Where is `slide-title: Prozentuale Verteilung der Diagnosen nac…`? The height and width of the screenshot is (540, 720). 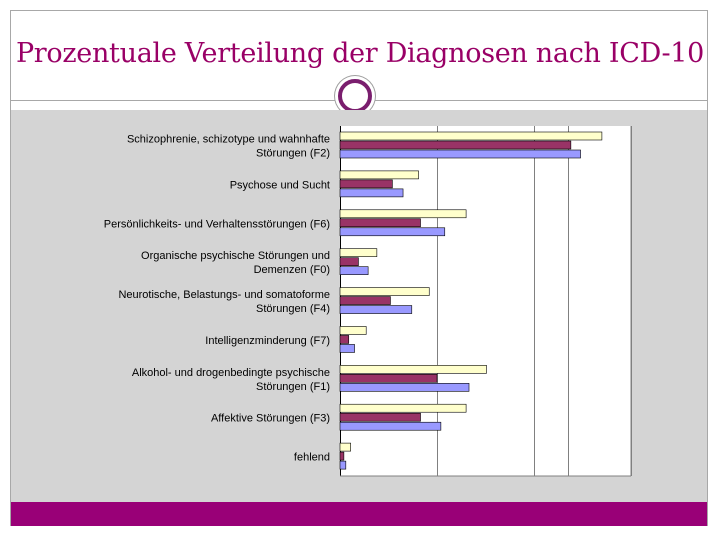
slide-title: Prozentuale Verteilung der Diagnosen nac… is located at coordinates (360, 53).